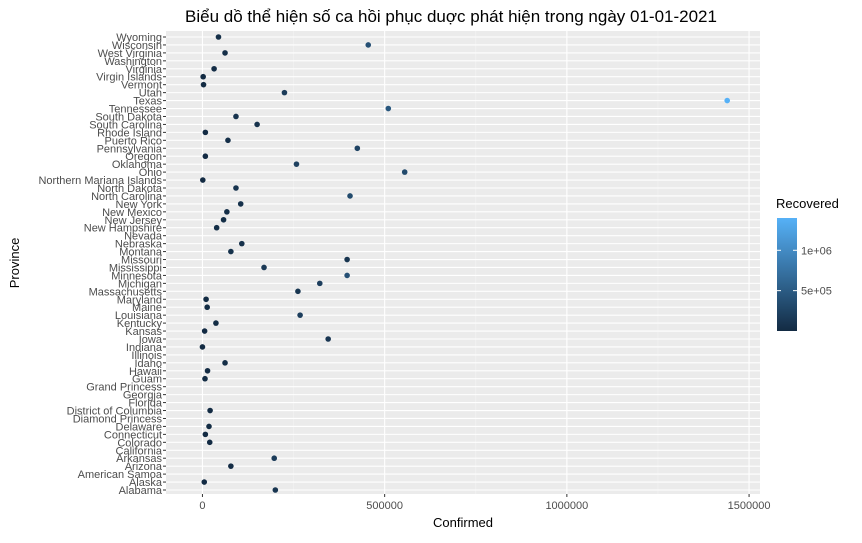  What do you see at coordinates (133, 62) in the screenshot?
I see `y-tick-label: Washington` at bounding box center [133, 62].